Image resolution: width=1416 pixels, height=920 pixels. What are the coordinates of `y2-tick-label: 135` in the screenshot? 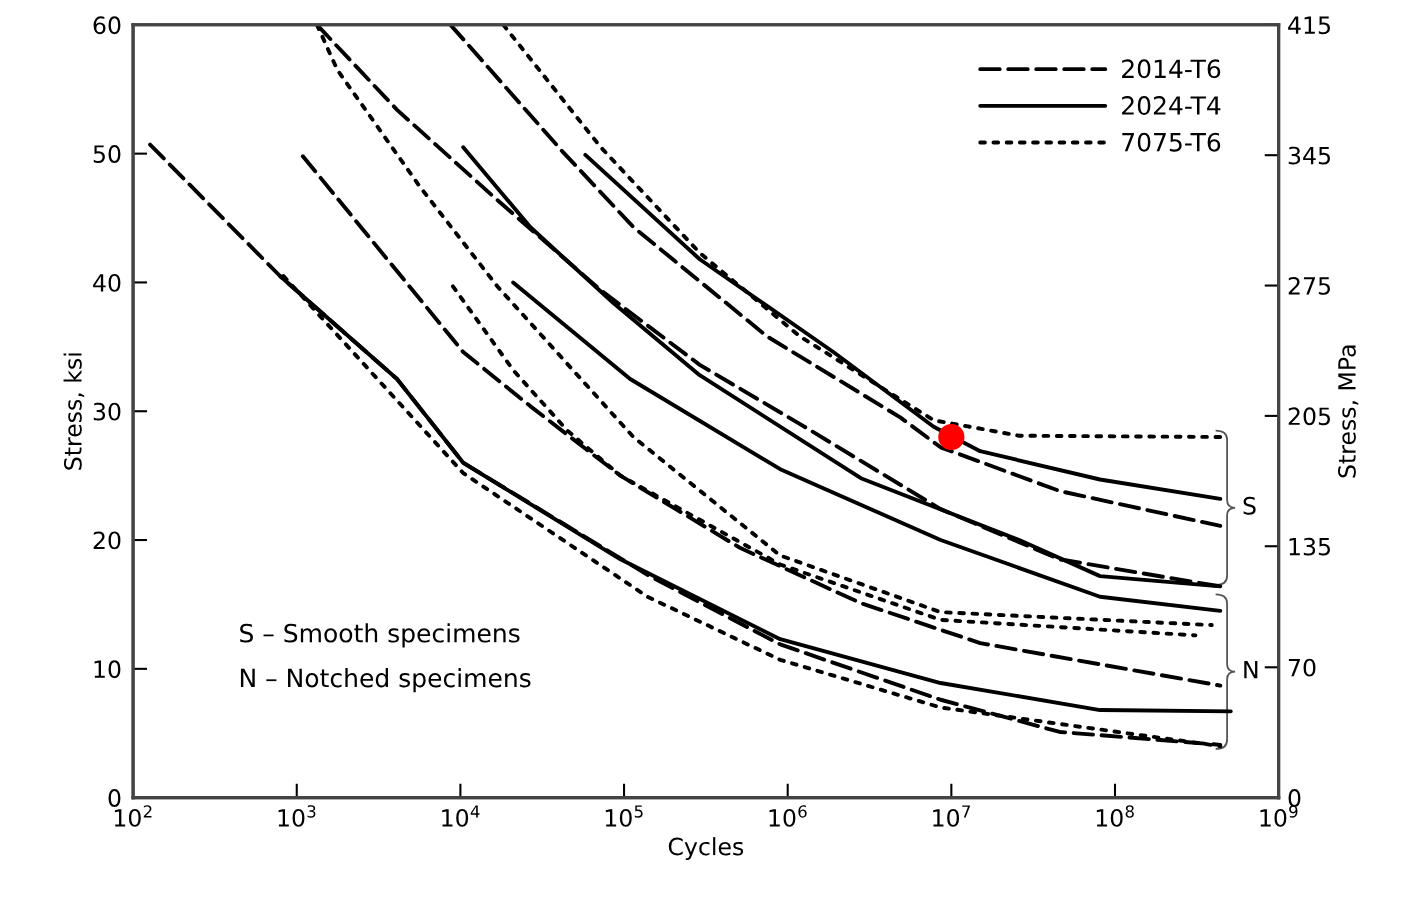 It's located at (1309, 546).